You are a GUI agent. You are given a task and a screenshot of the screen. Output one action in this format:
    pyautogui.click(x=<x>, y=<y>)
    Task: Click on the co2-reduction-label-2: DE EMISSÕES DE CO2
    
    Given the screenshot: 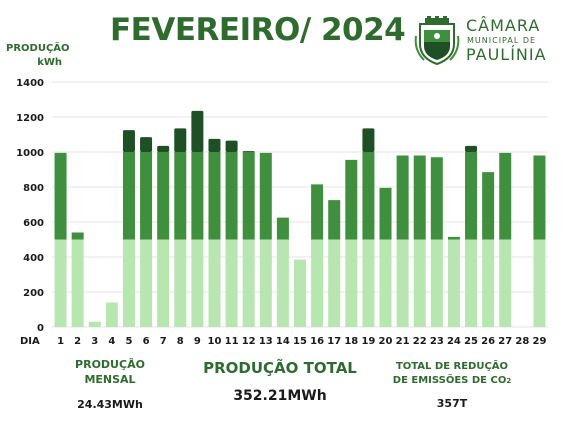 What is the action you would take?
    pyautogui.click(x=452, y=381)
    